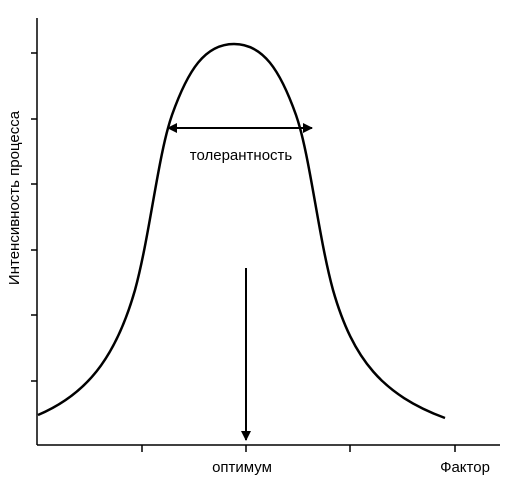  Describe the element at coordinates (14, 197) in the screenshot. I see `y-axis-label: Интенсивность процесса` at that location.